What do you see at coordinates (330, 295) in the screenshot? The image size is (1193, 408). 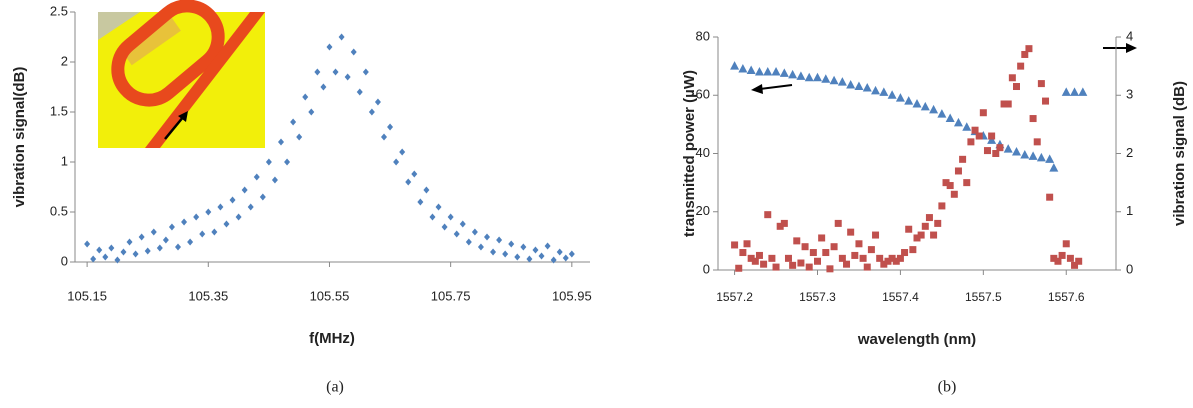 I see `x-tick-label: 105.55` at bounding box center [330, 295].